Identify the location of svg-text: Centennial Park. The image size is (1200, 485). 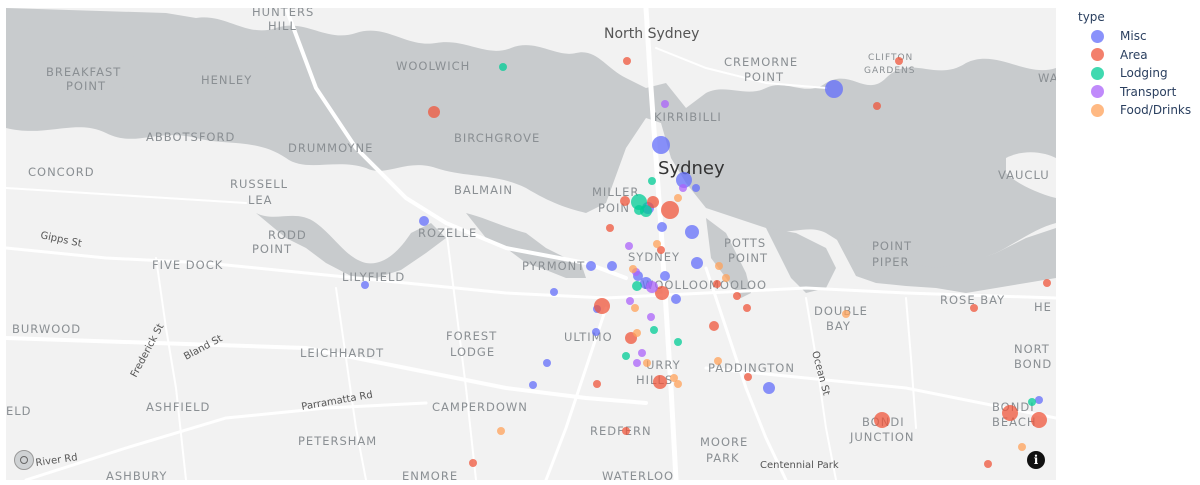
(799, 465).